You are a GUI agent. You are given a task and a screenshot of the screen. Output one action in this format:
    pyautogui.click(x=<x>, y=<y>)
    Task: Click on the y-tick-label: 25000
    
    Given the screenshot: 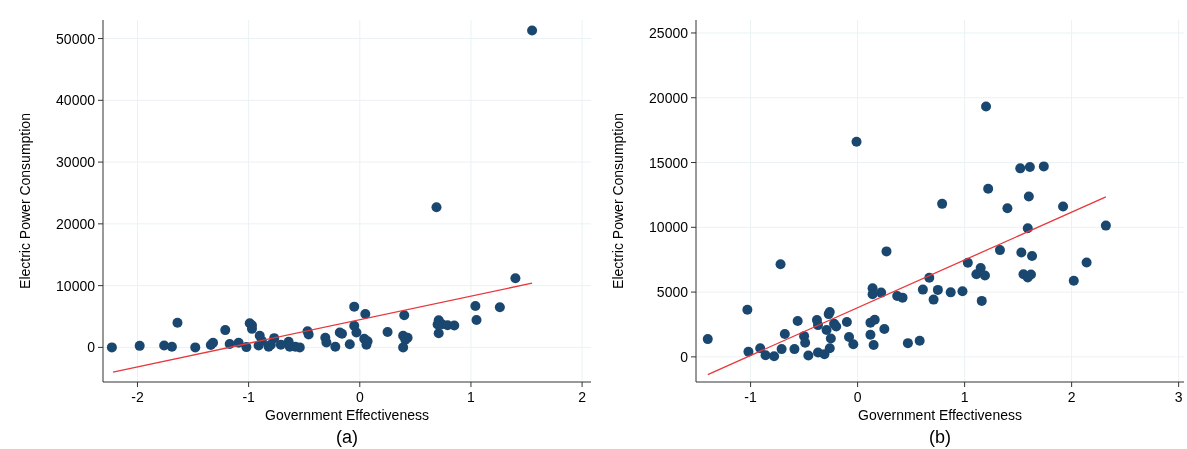 What is the action you would take?
    pyautogui.click(x=669, y=32)
    